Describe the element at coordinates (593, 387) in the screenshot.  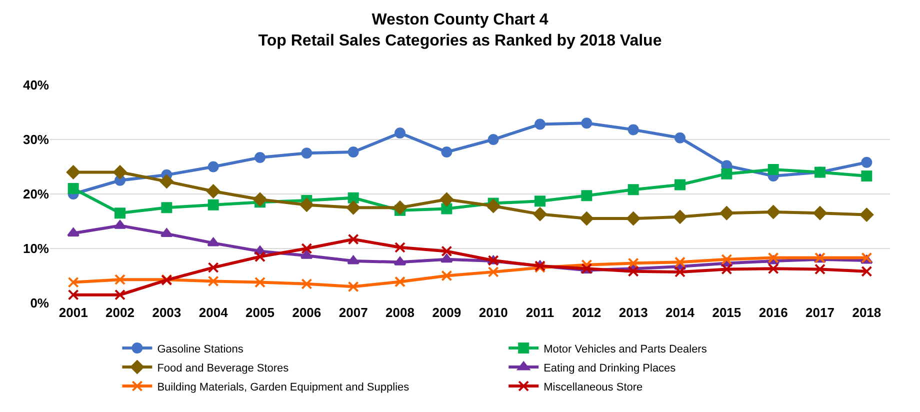
I see `legend-label: Miscellaneous Store` at that location.